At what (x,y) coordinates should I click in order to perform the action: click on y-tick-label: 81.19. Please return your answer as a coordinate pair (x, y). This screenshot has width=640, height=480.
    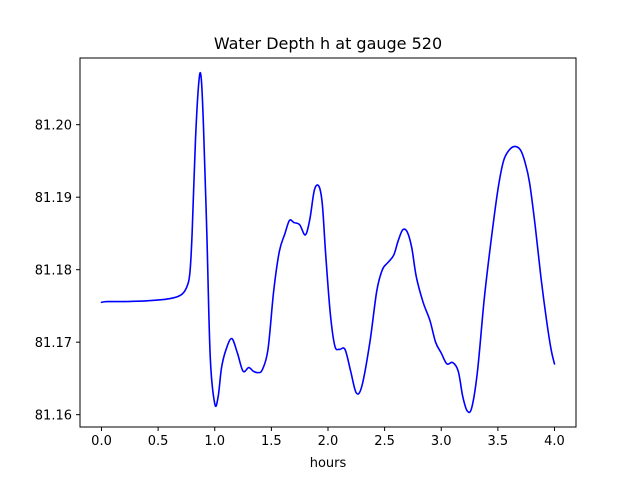
    Looking at the image, I should click on (53, 198).